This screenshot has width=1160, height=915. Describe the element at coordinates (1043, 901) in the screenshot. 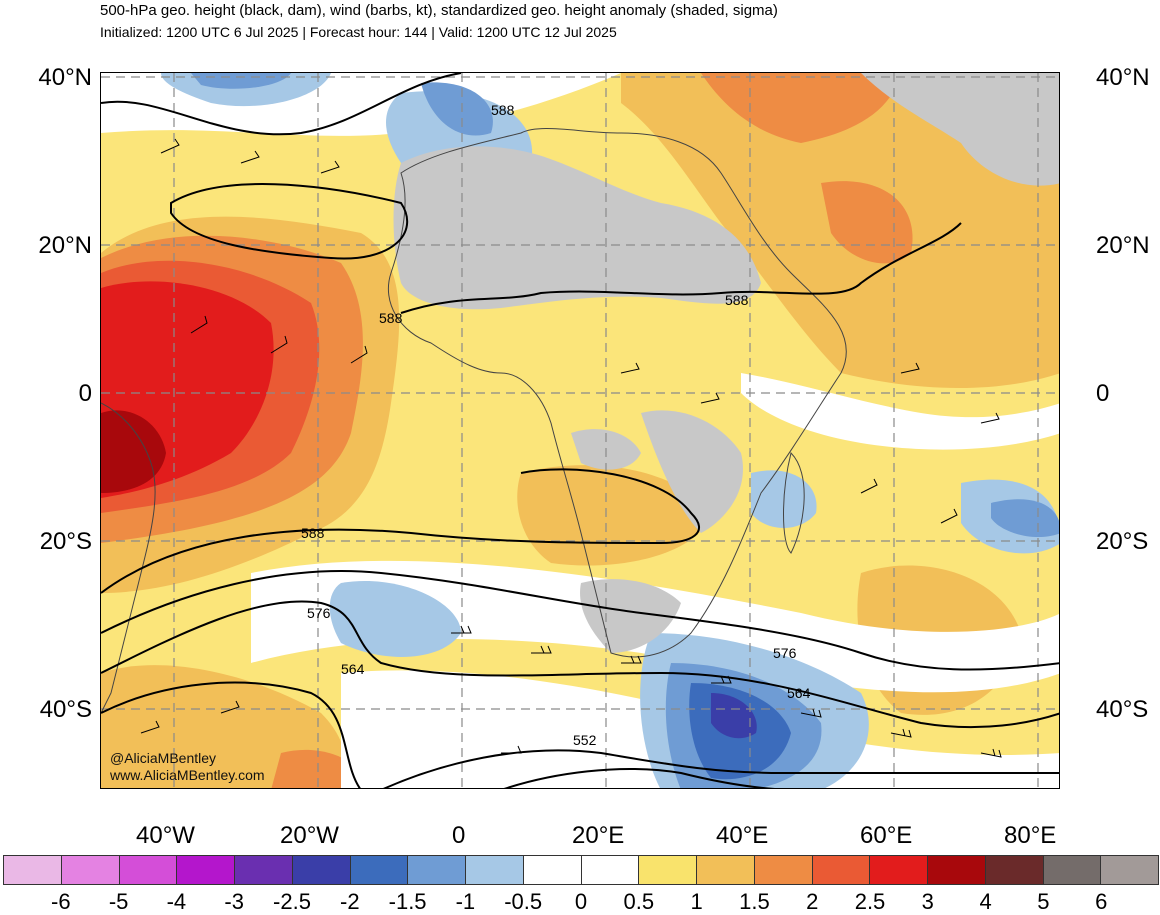

I see `colorbar-tick-label: 5` at that location.